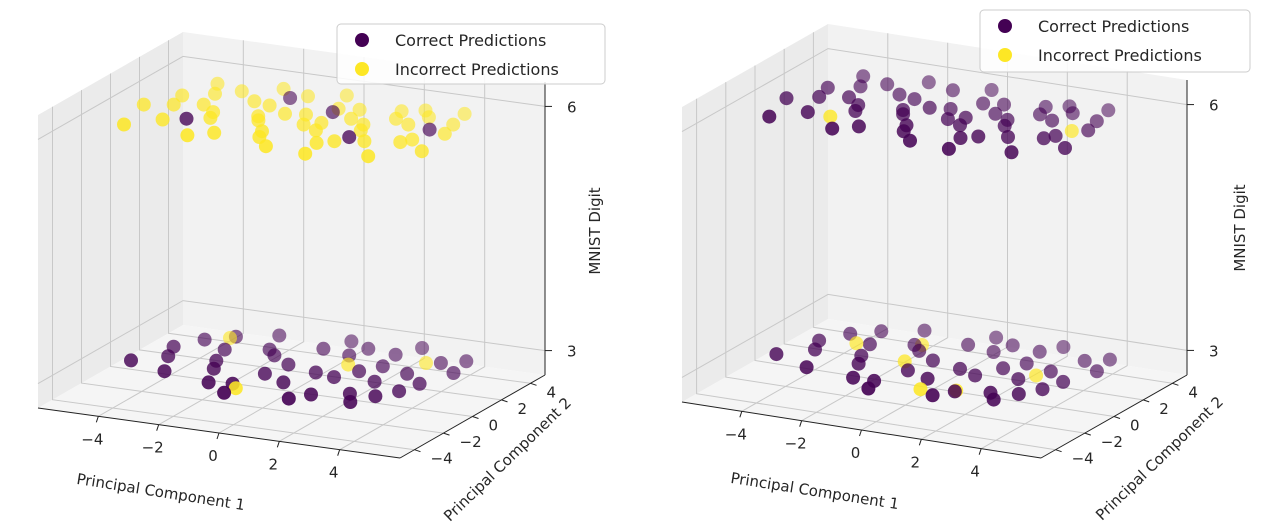  Describe the element at coordinates (736, 434) in the screenshot. I see `x-tick-label: −4` at that location.